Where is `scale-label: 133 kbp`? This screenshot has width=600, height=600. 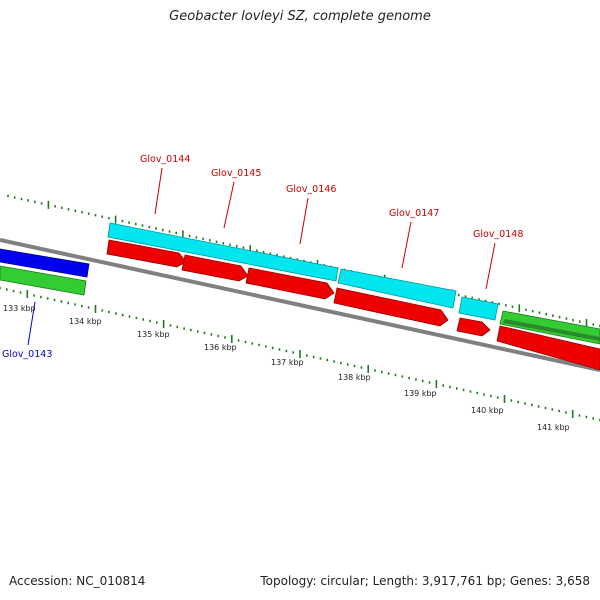
scale-label: 133 kbp is located at coordinates (19, 308).